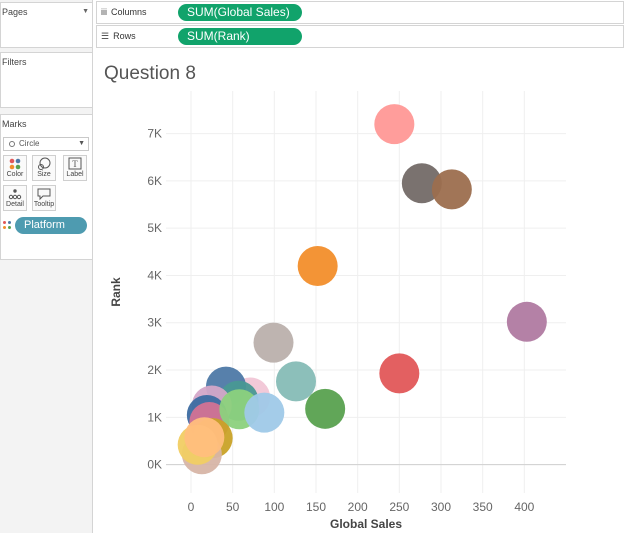 The width and height of the screenshot is (624, 533). Describe the element at coordinates (46, 144) in the screenshot. I see `mark-type-select: Circle ▼` at that location.